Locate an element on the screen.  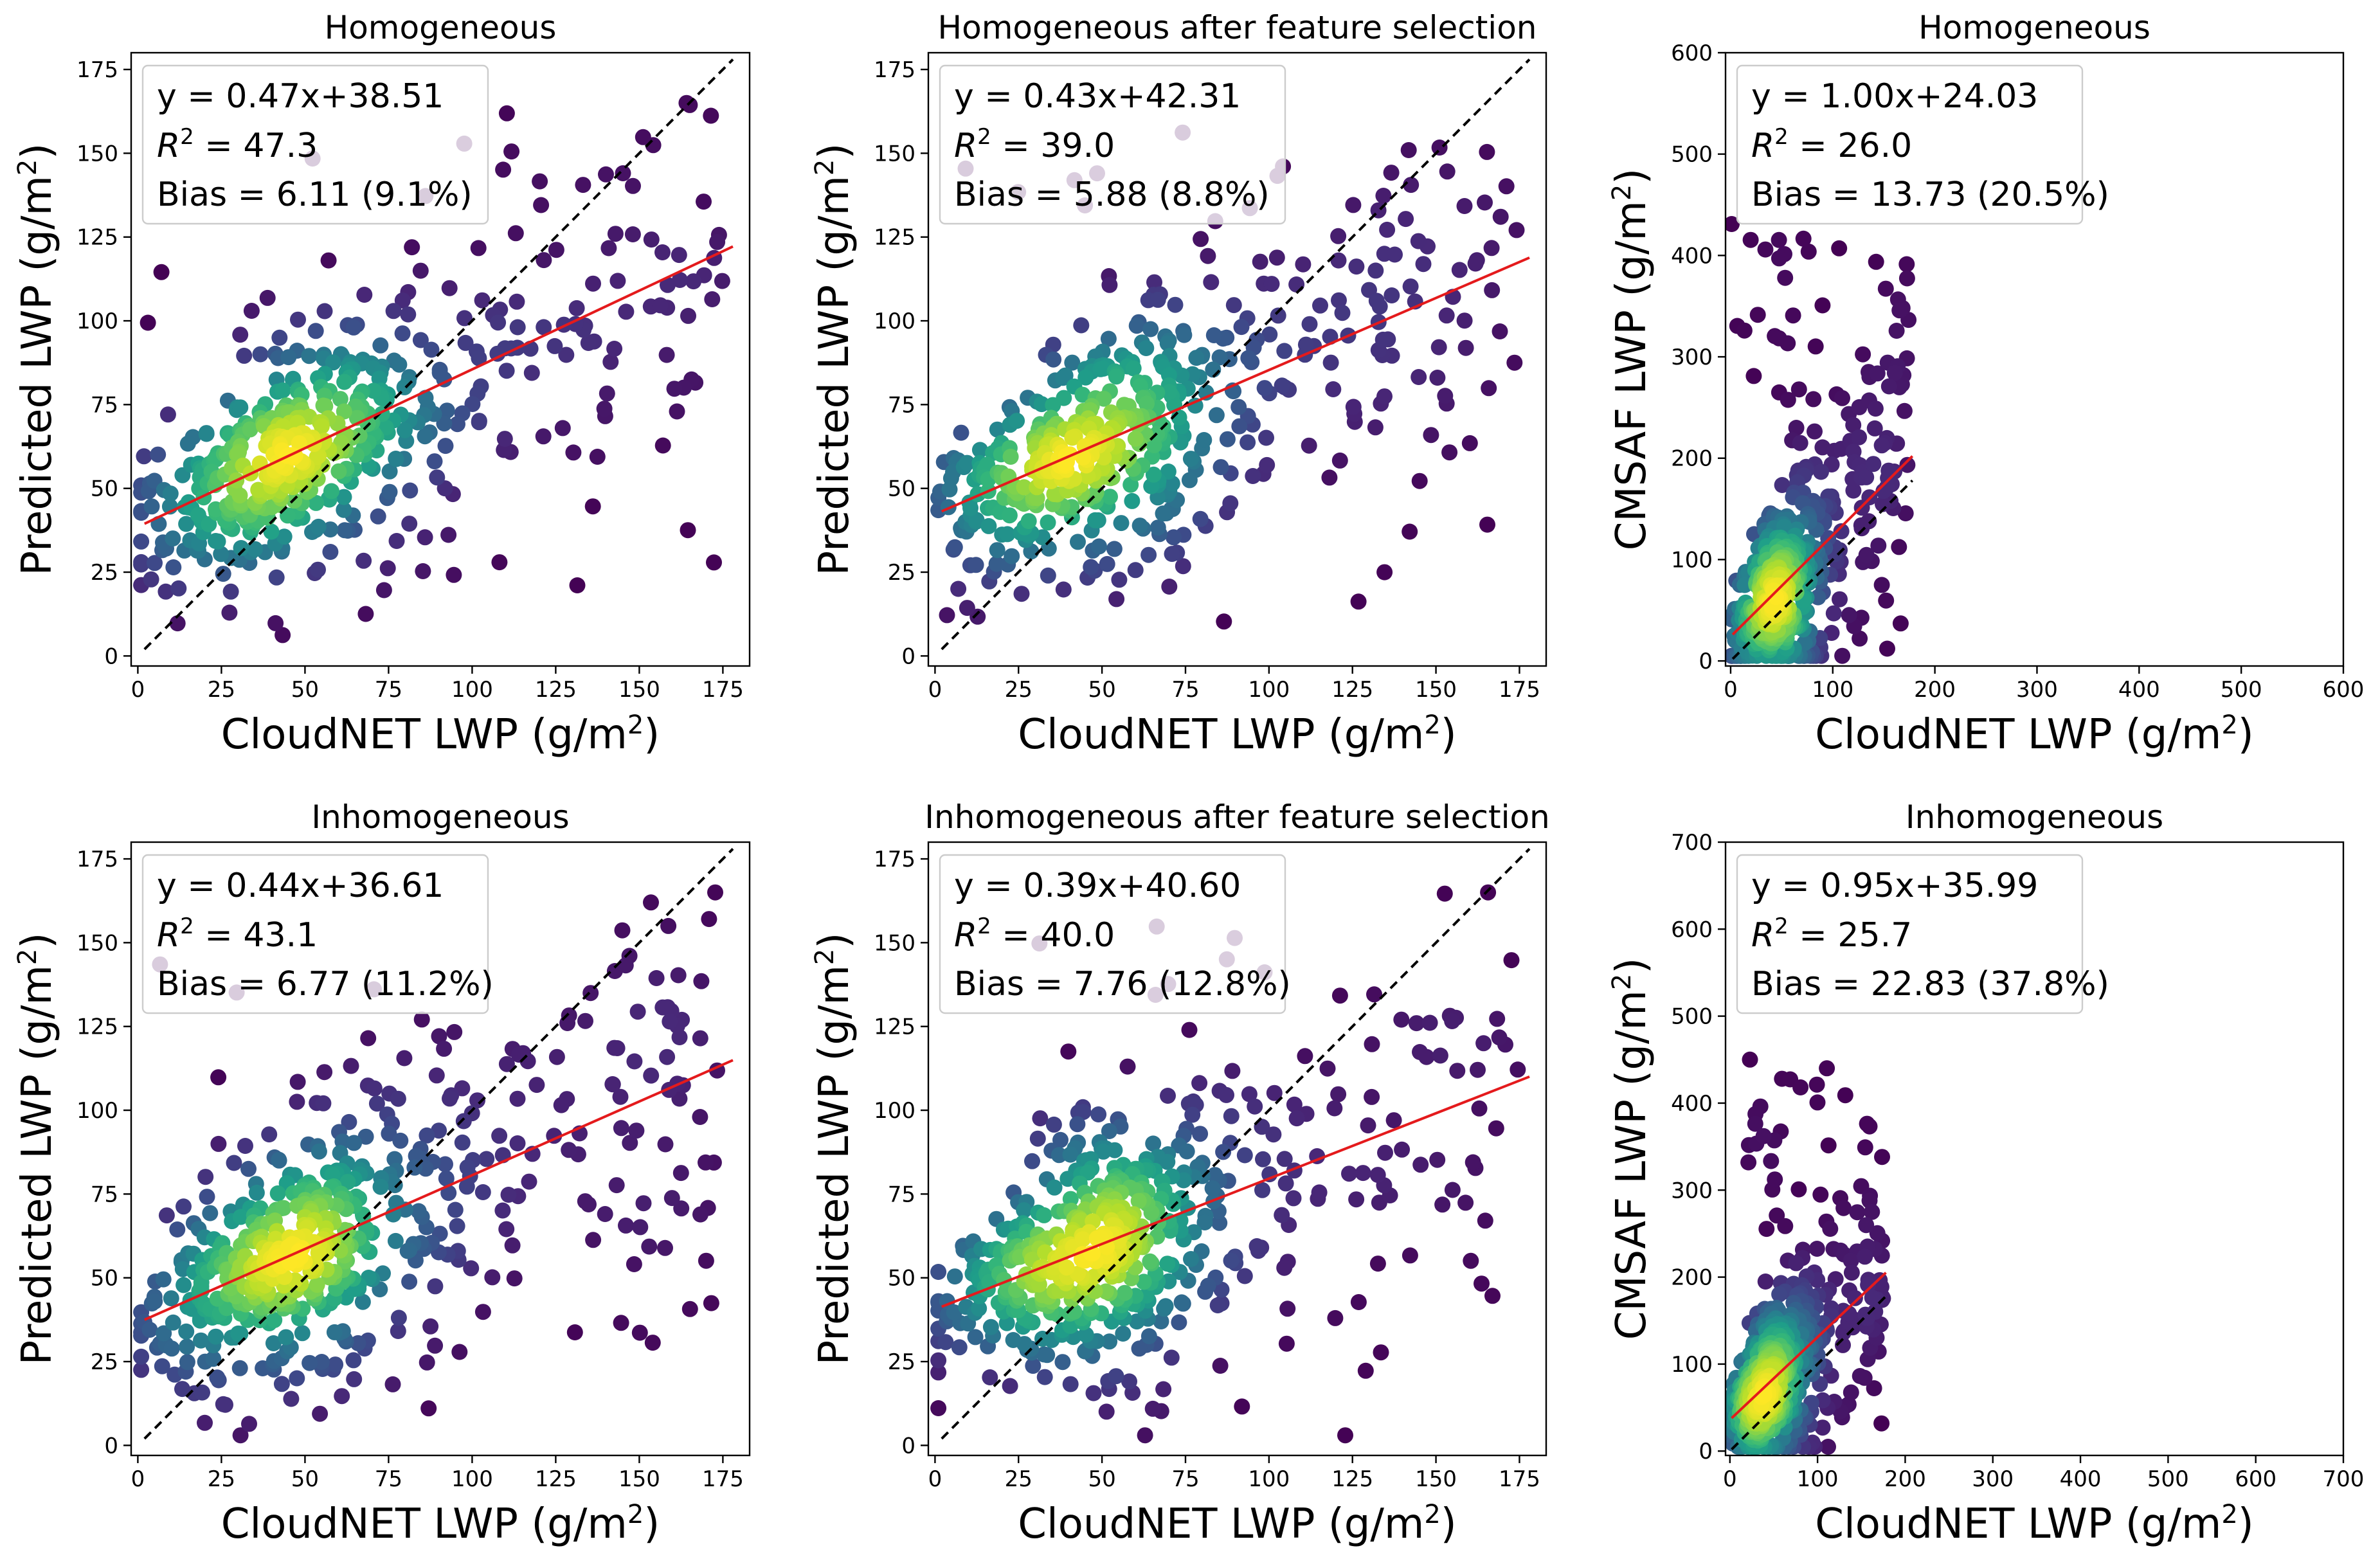
y-tick-label: 150 is located at coordinates (97, 943).